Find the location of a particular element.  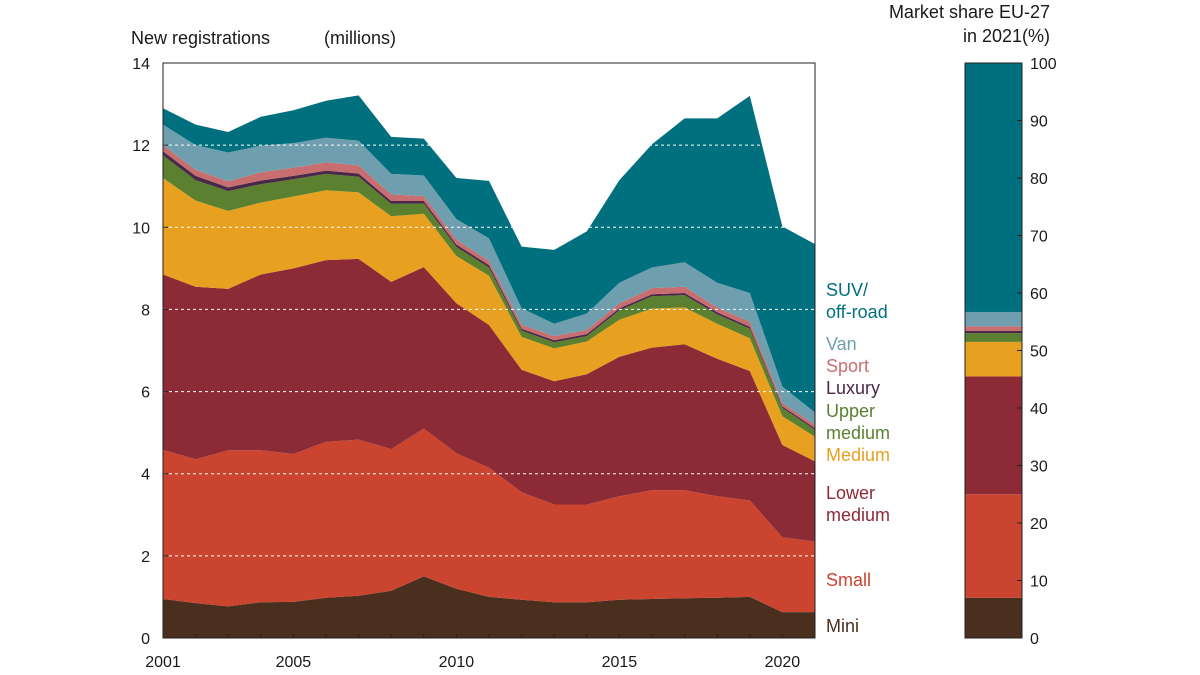

share-tick-label: 100 is located at coordinates (1043, 64).